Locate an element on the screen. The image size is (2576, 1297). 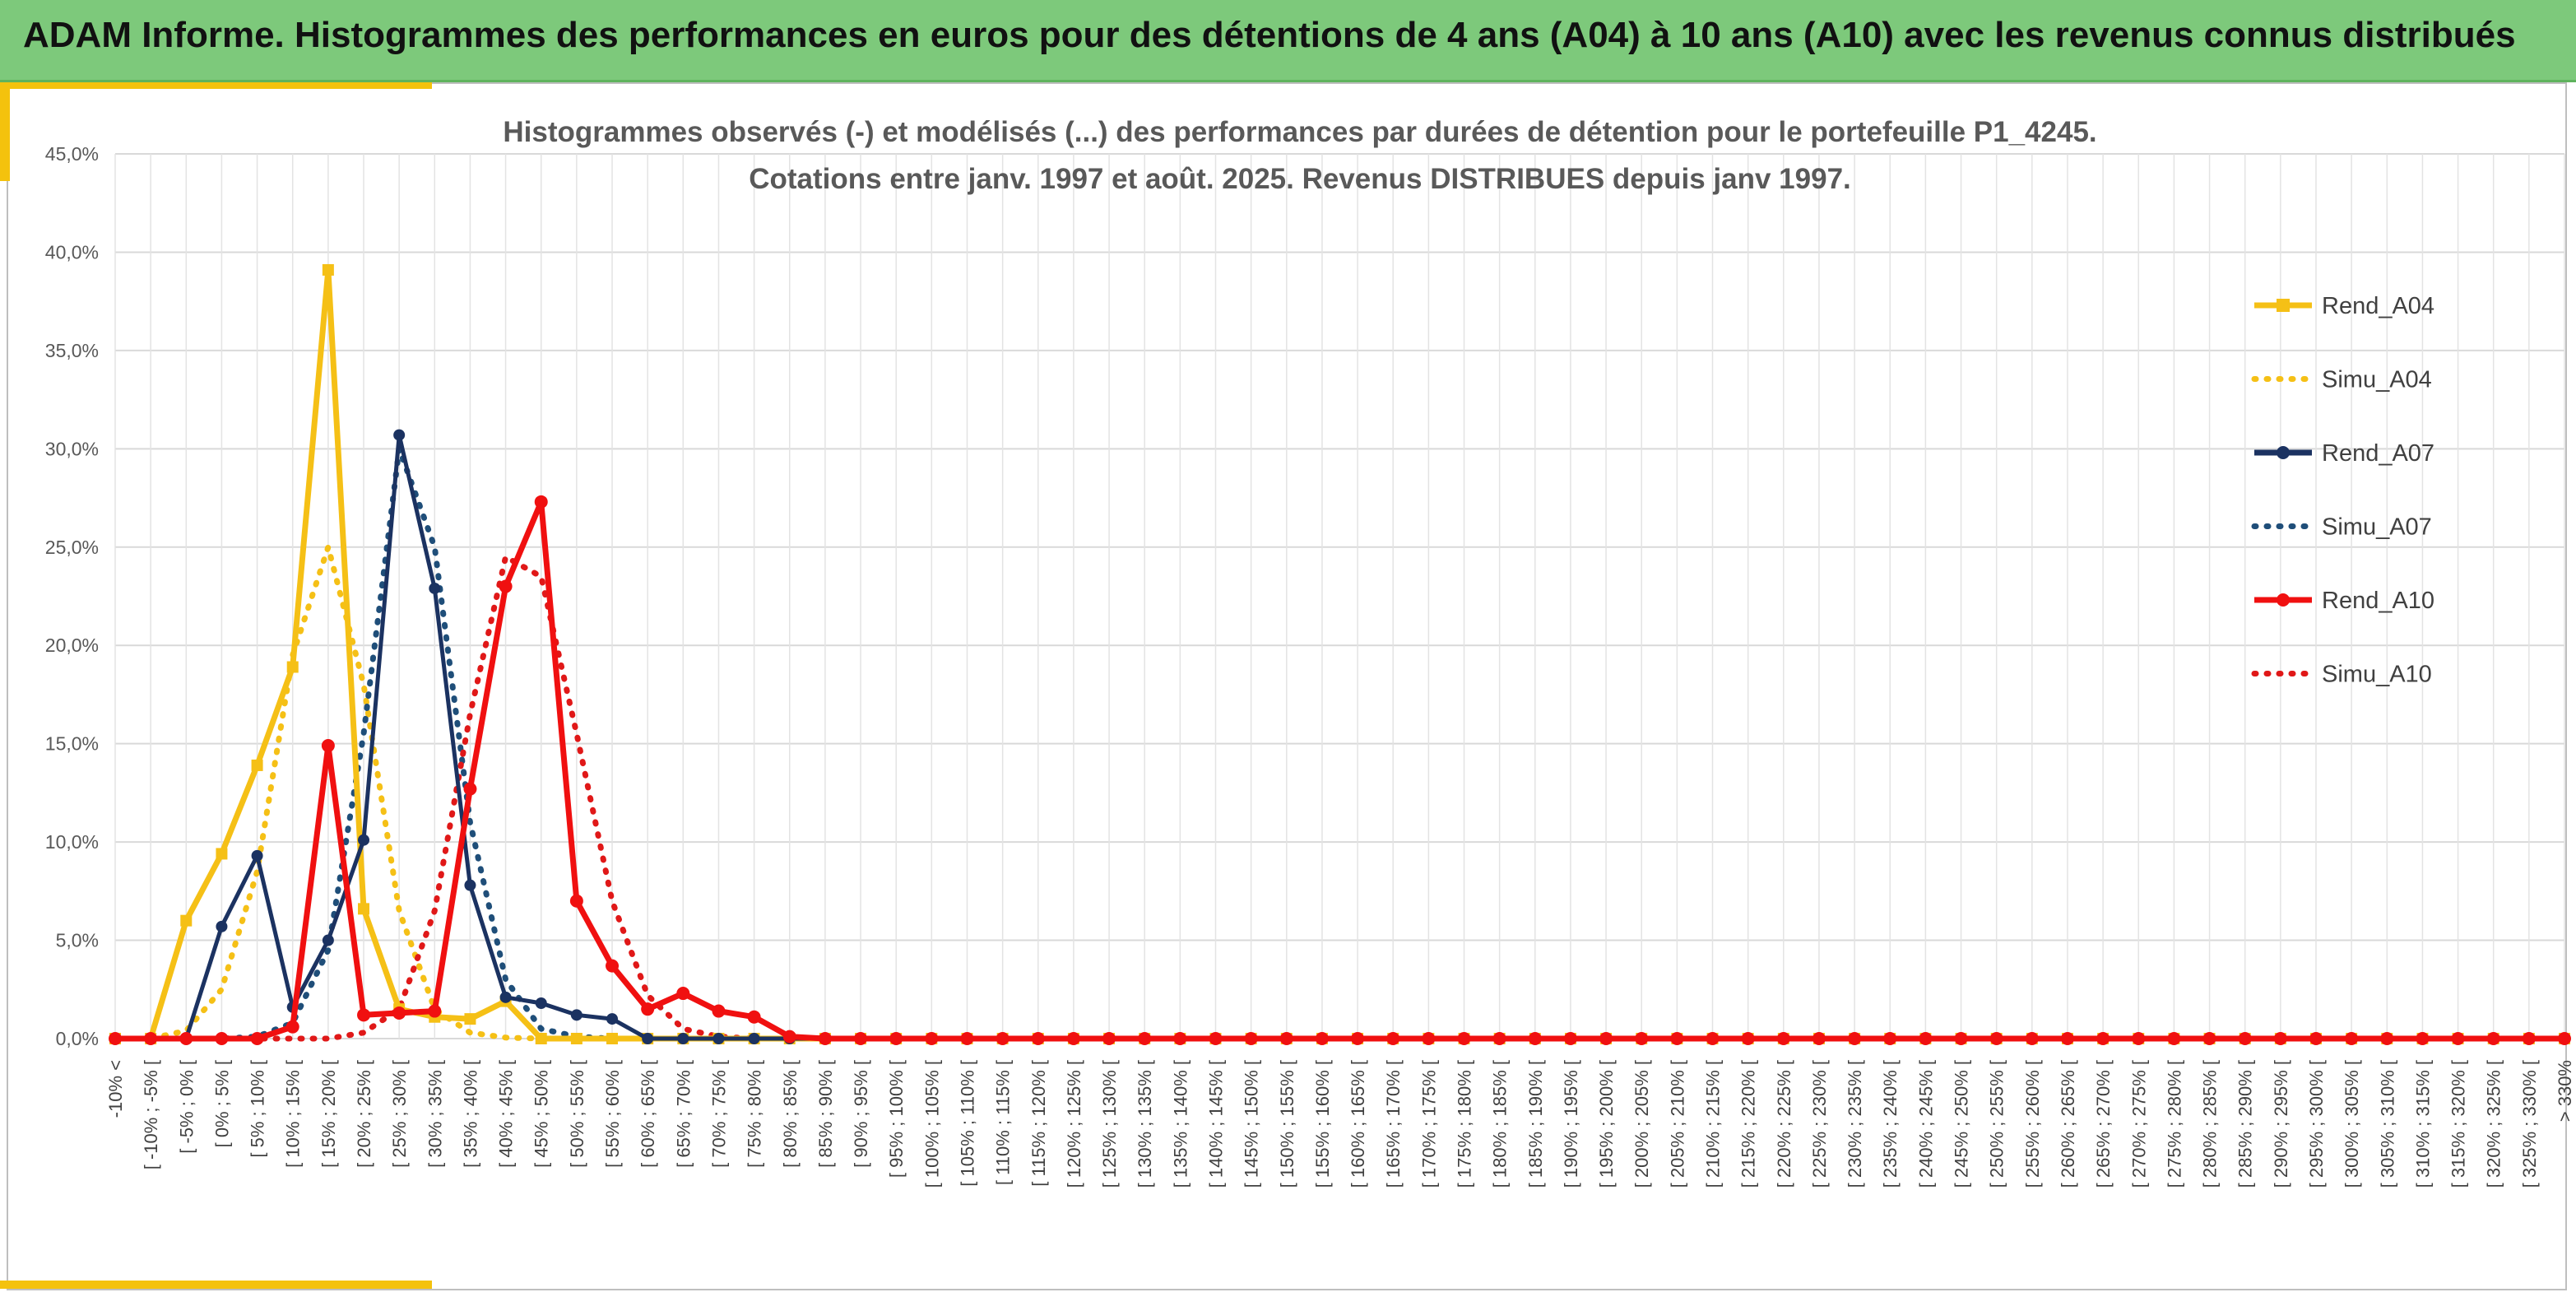
x-tick-label: [ 140% ; 145% [ is located at coordinates (1215, 1124).